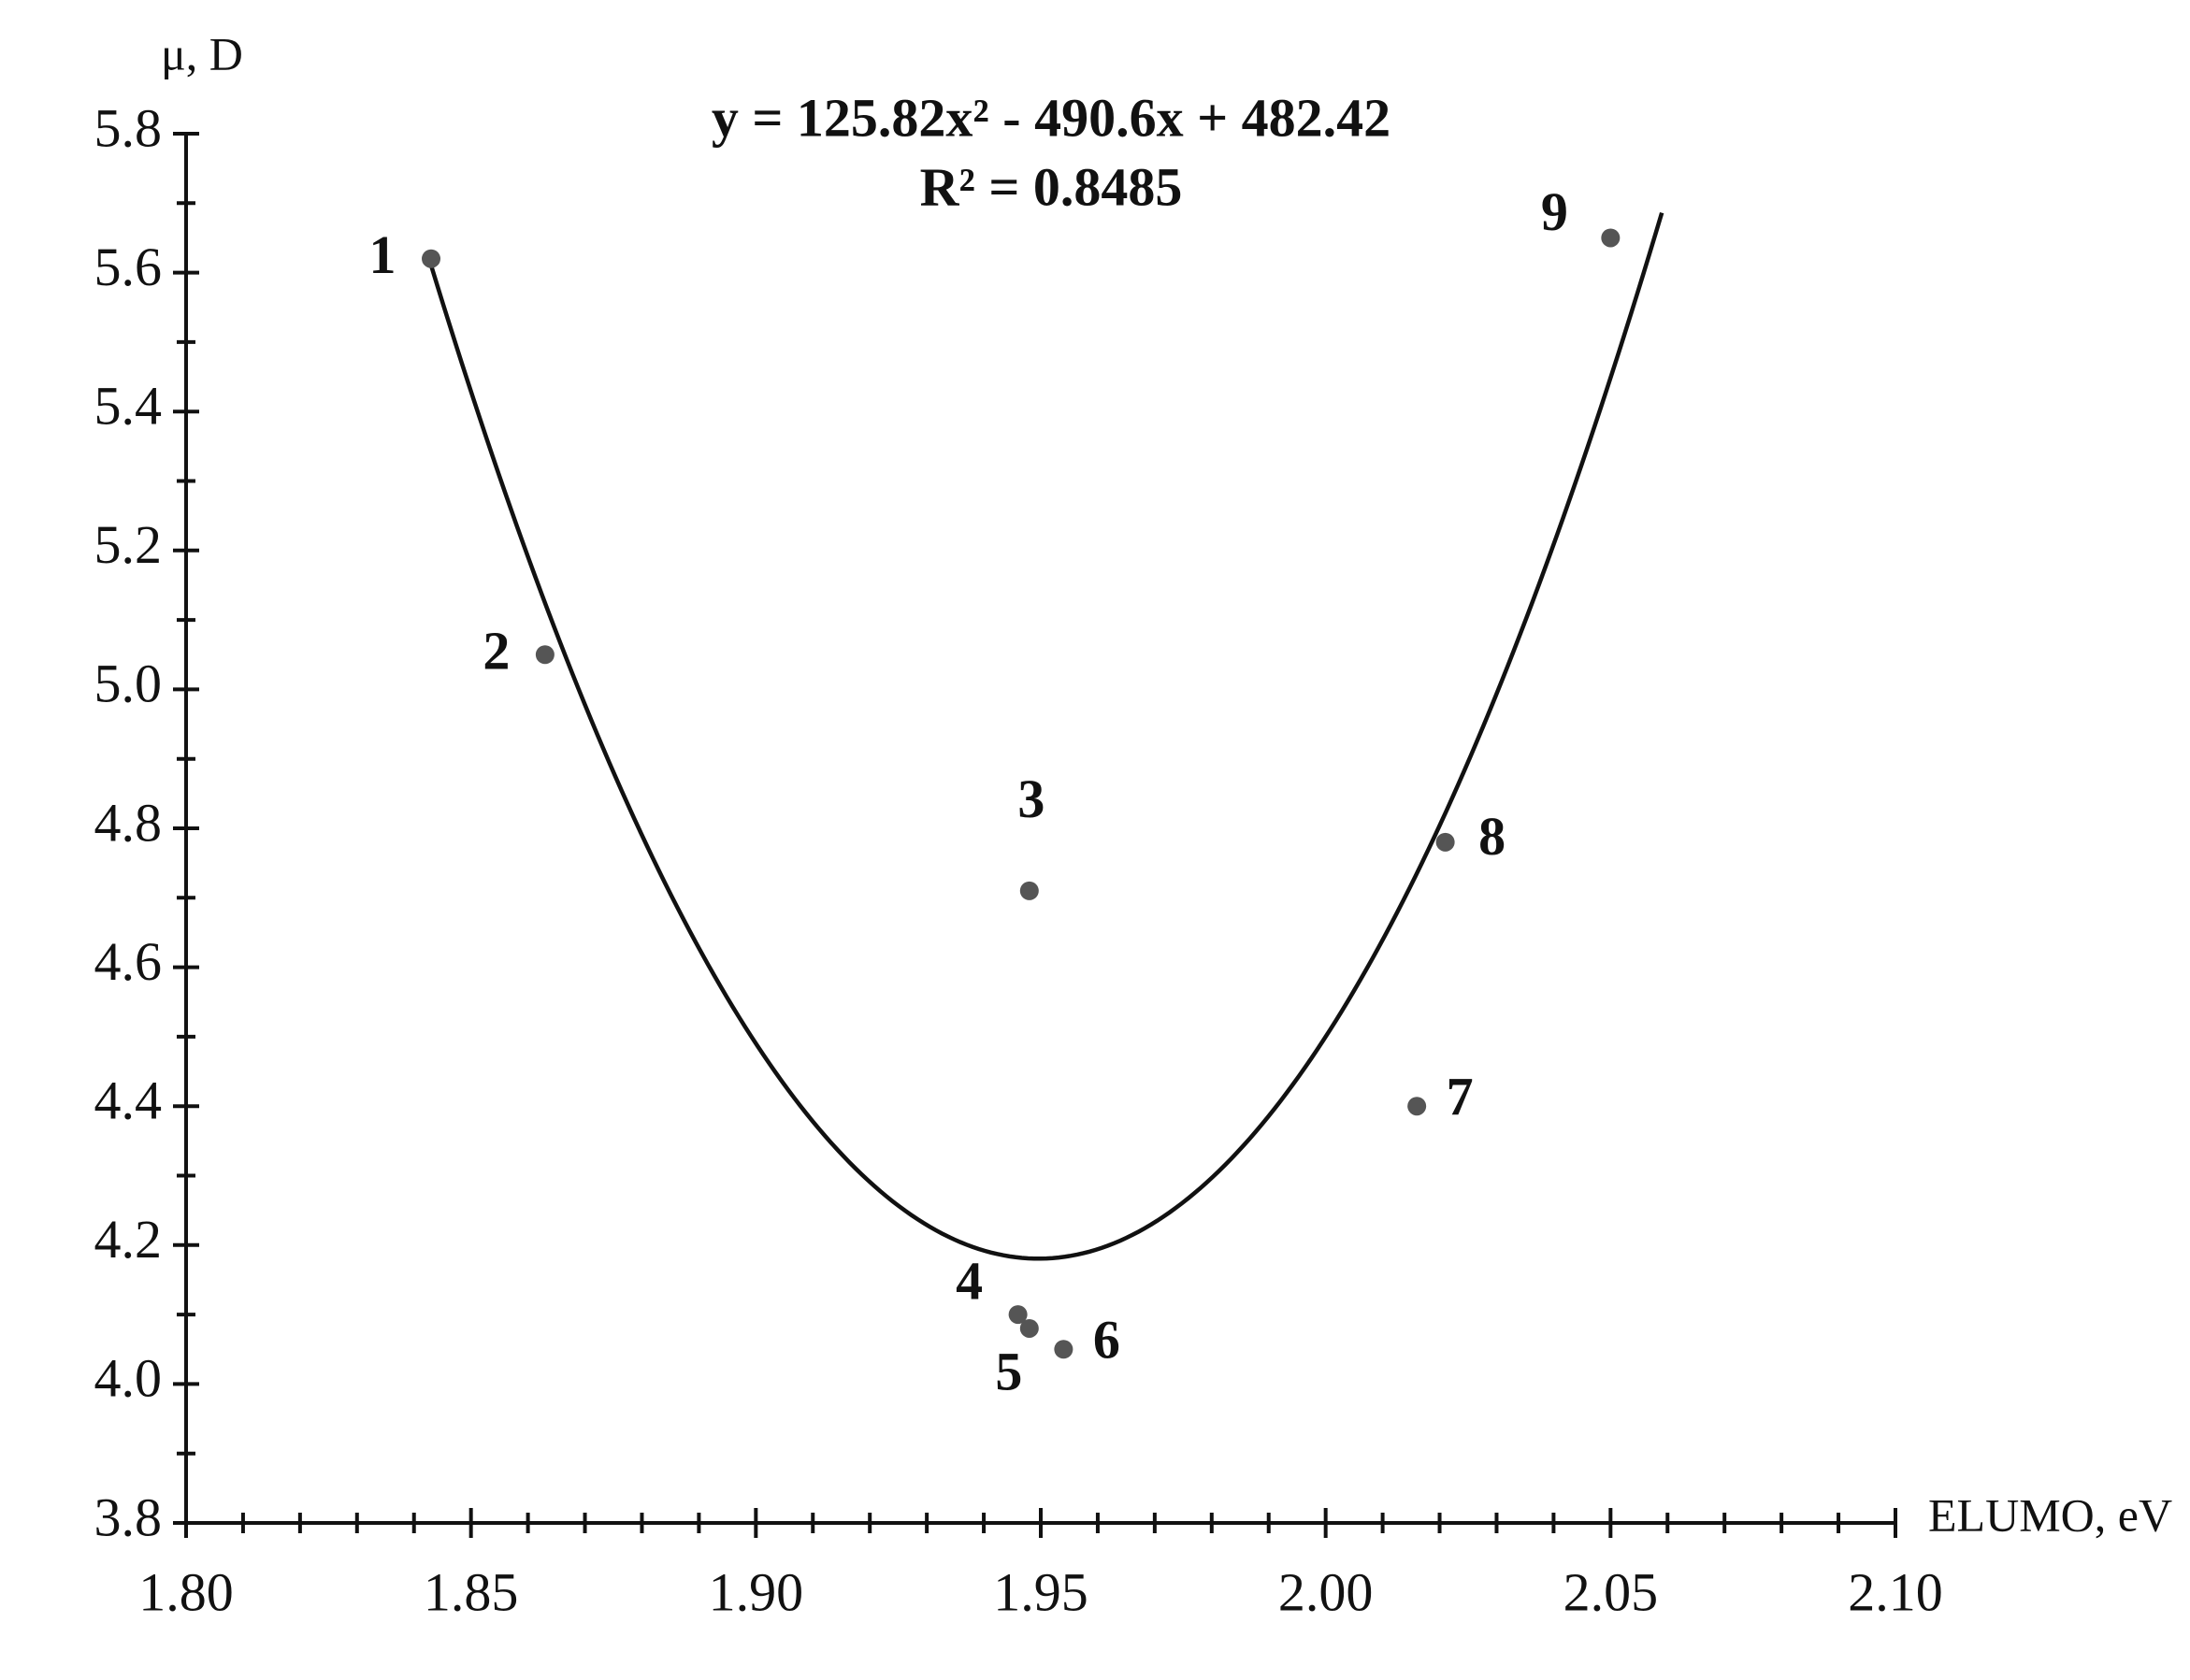  What do you see at coordinates (129, 683) in the screenshot?
I see `y-tick-label: 5.0` at bounding box center [129, 683].